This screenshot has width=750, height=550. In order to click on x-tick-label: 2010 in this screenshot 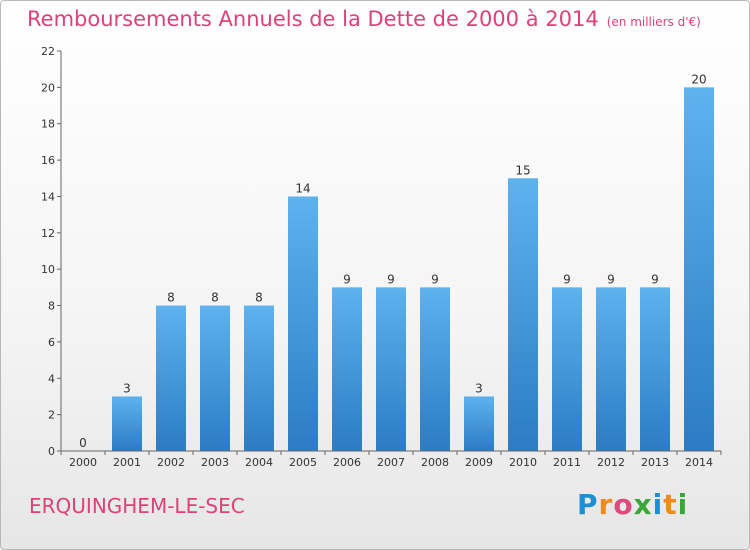, I will do `click(523, 462)`.